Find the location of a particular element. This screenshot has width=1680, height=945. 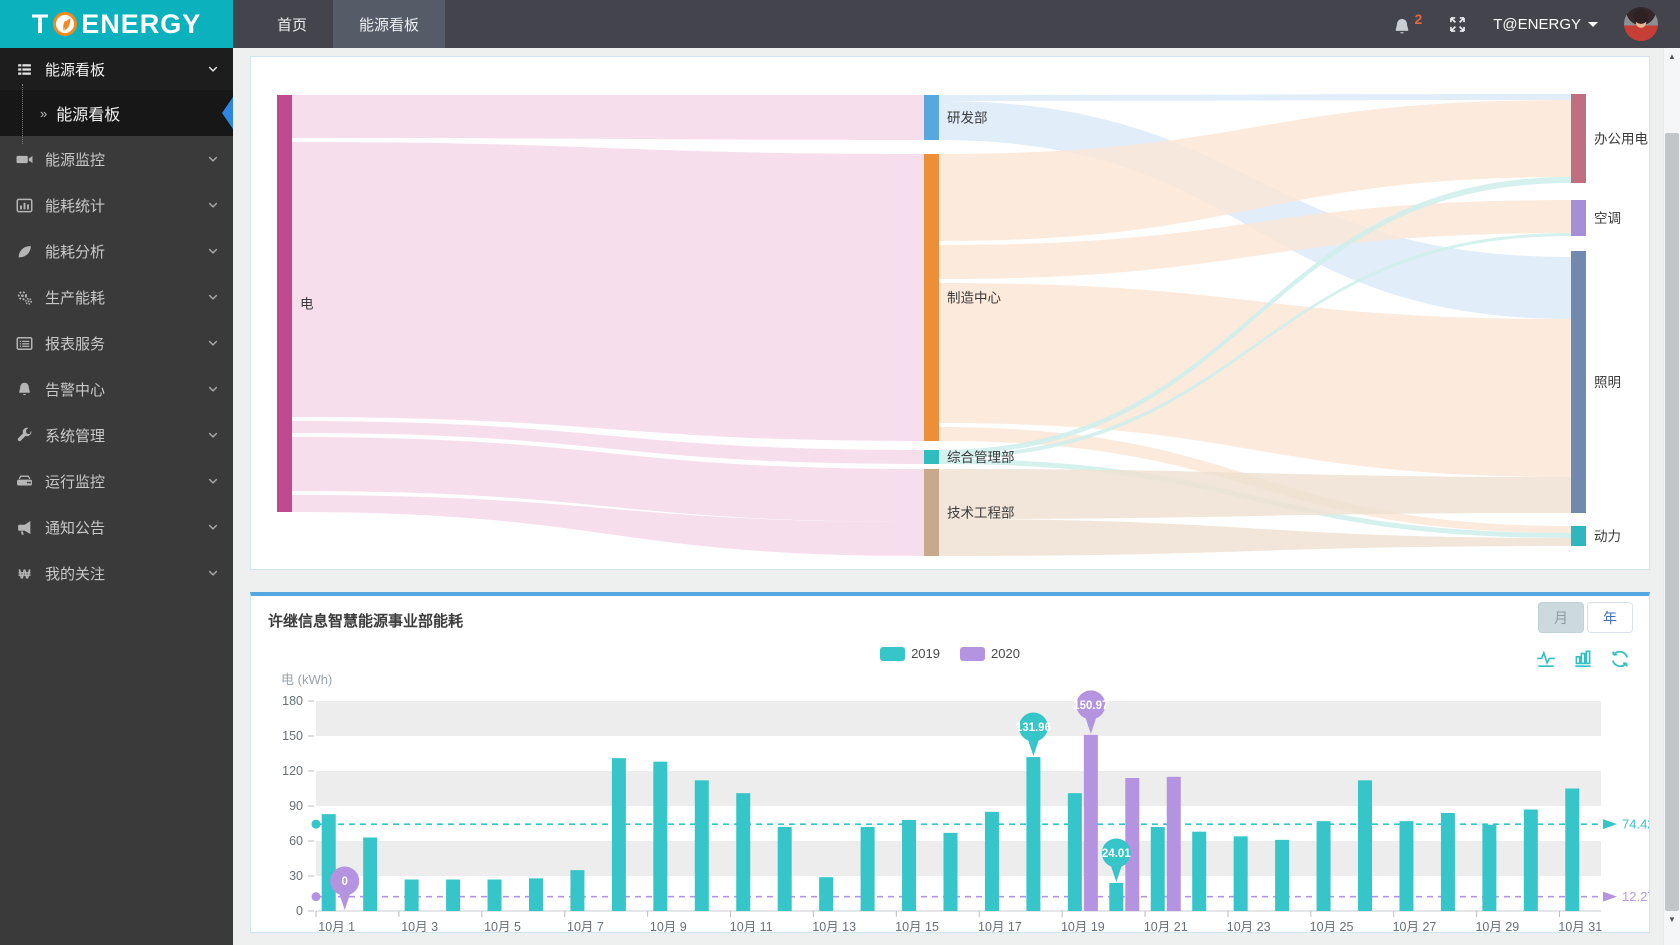

brand-logo: T ENERGY is located at coordinates (116, 24).